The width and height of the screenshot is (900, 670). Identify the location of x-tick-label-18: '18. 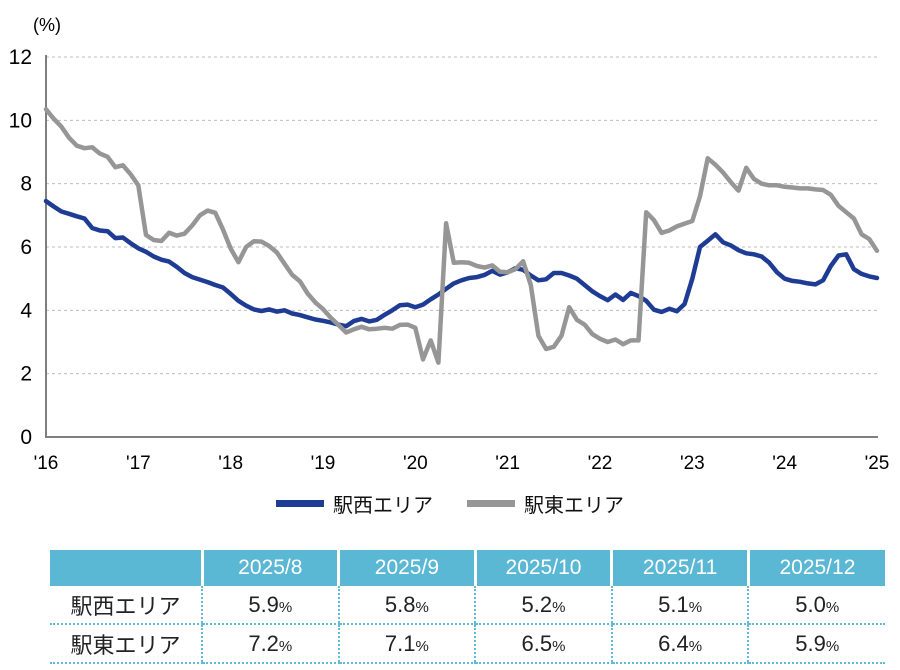
(230, 463).